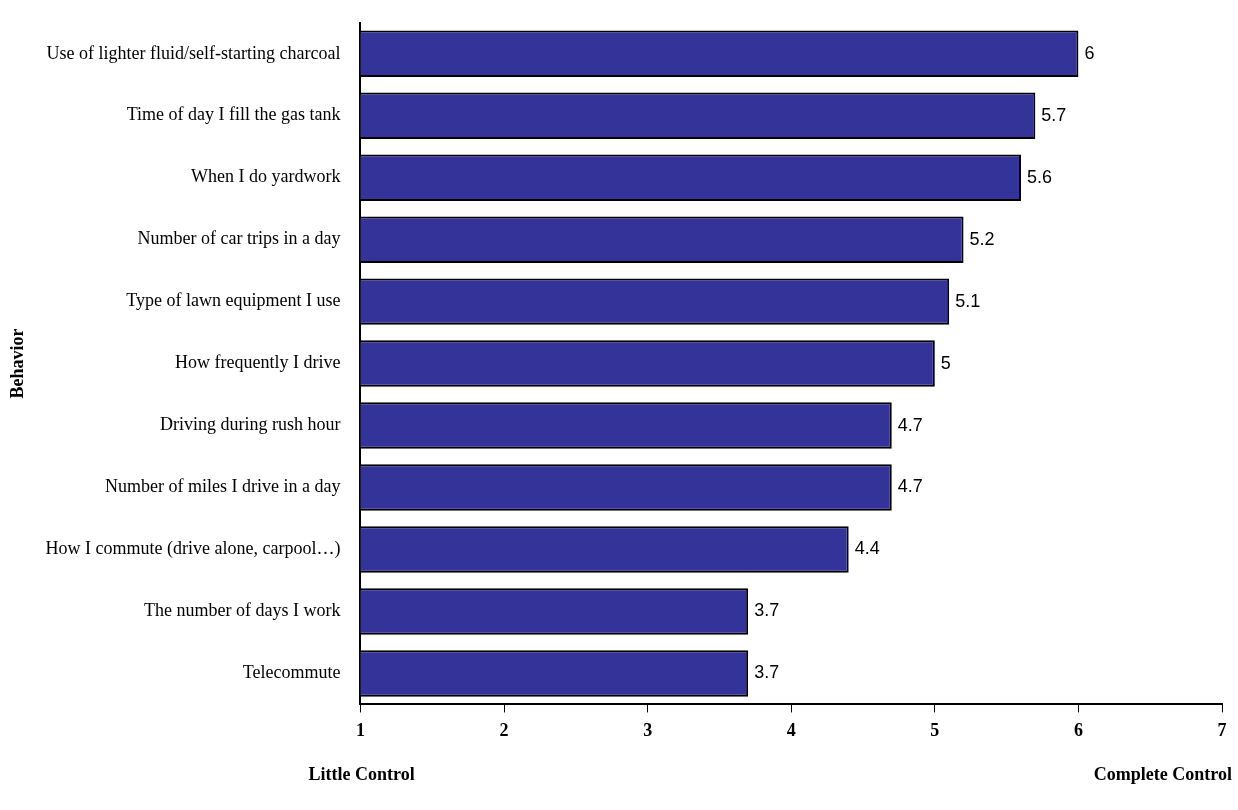  What do you see at coordinates (223, 486) in the screenshot?
I see `y-tick-label: Number of miles I drive in a day` at bounding box center [223, 486].